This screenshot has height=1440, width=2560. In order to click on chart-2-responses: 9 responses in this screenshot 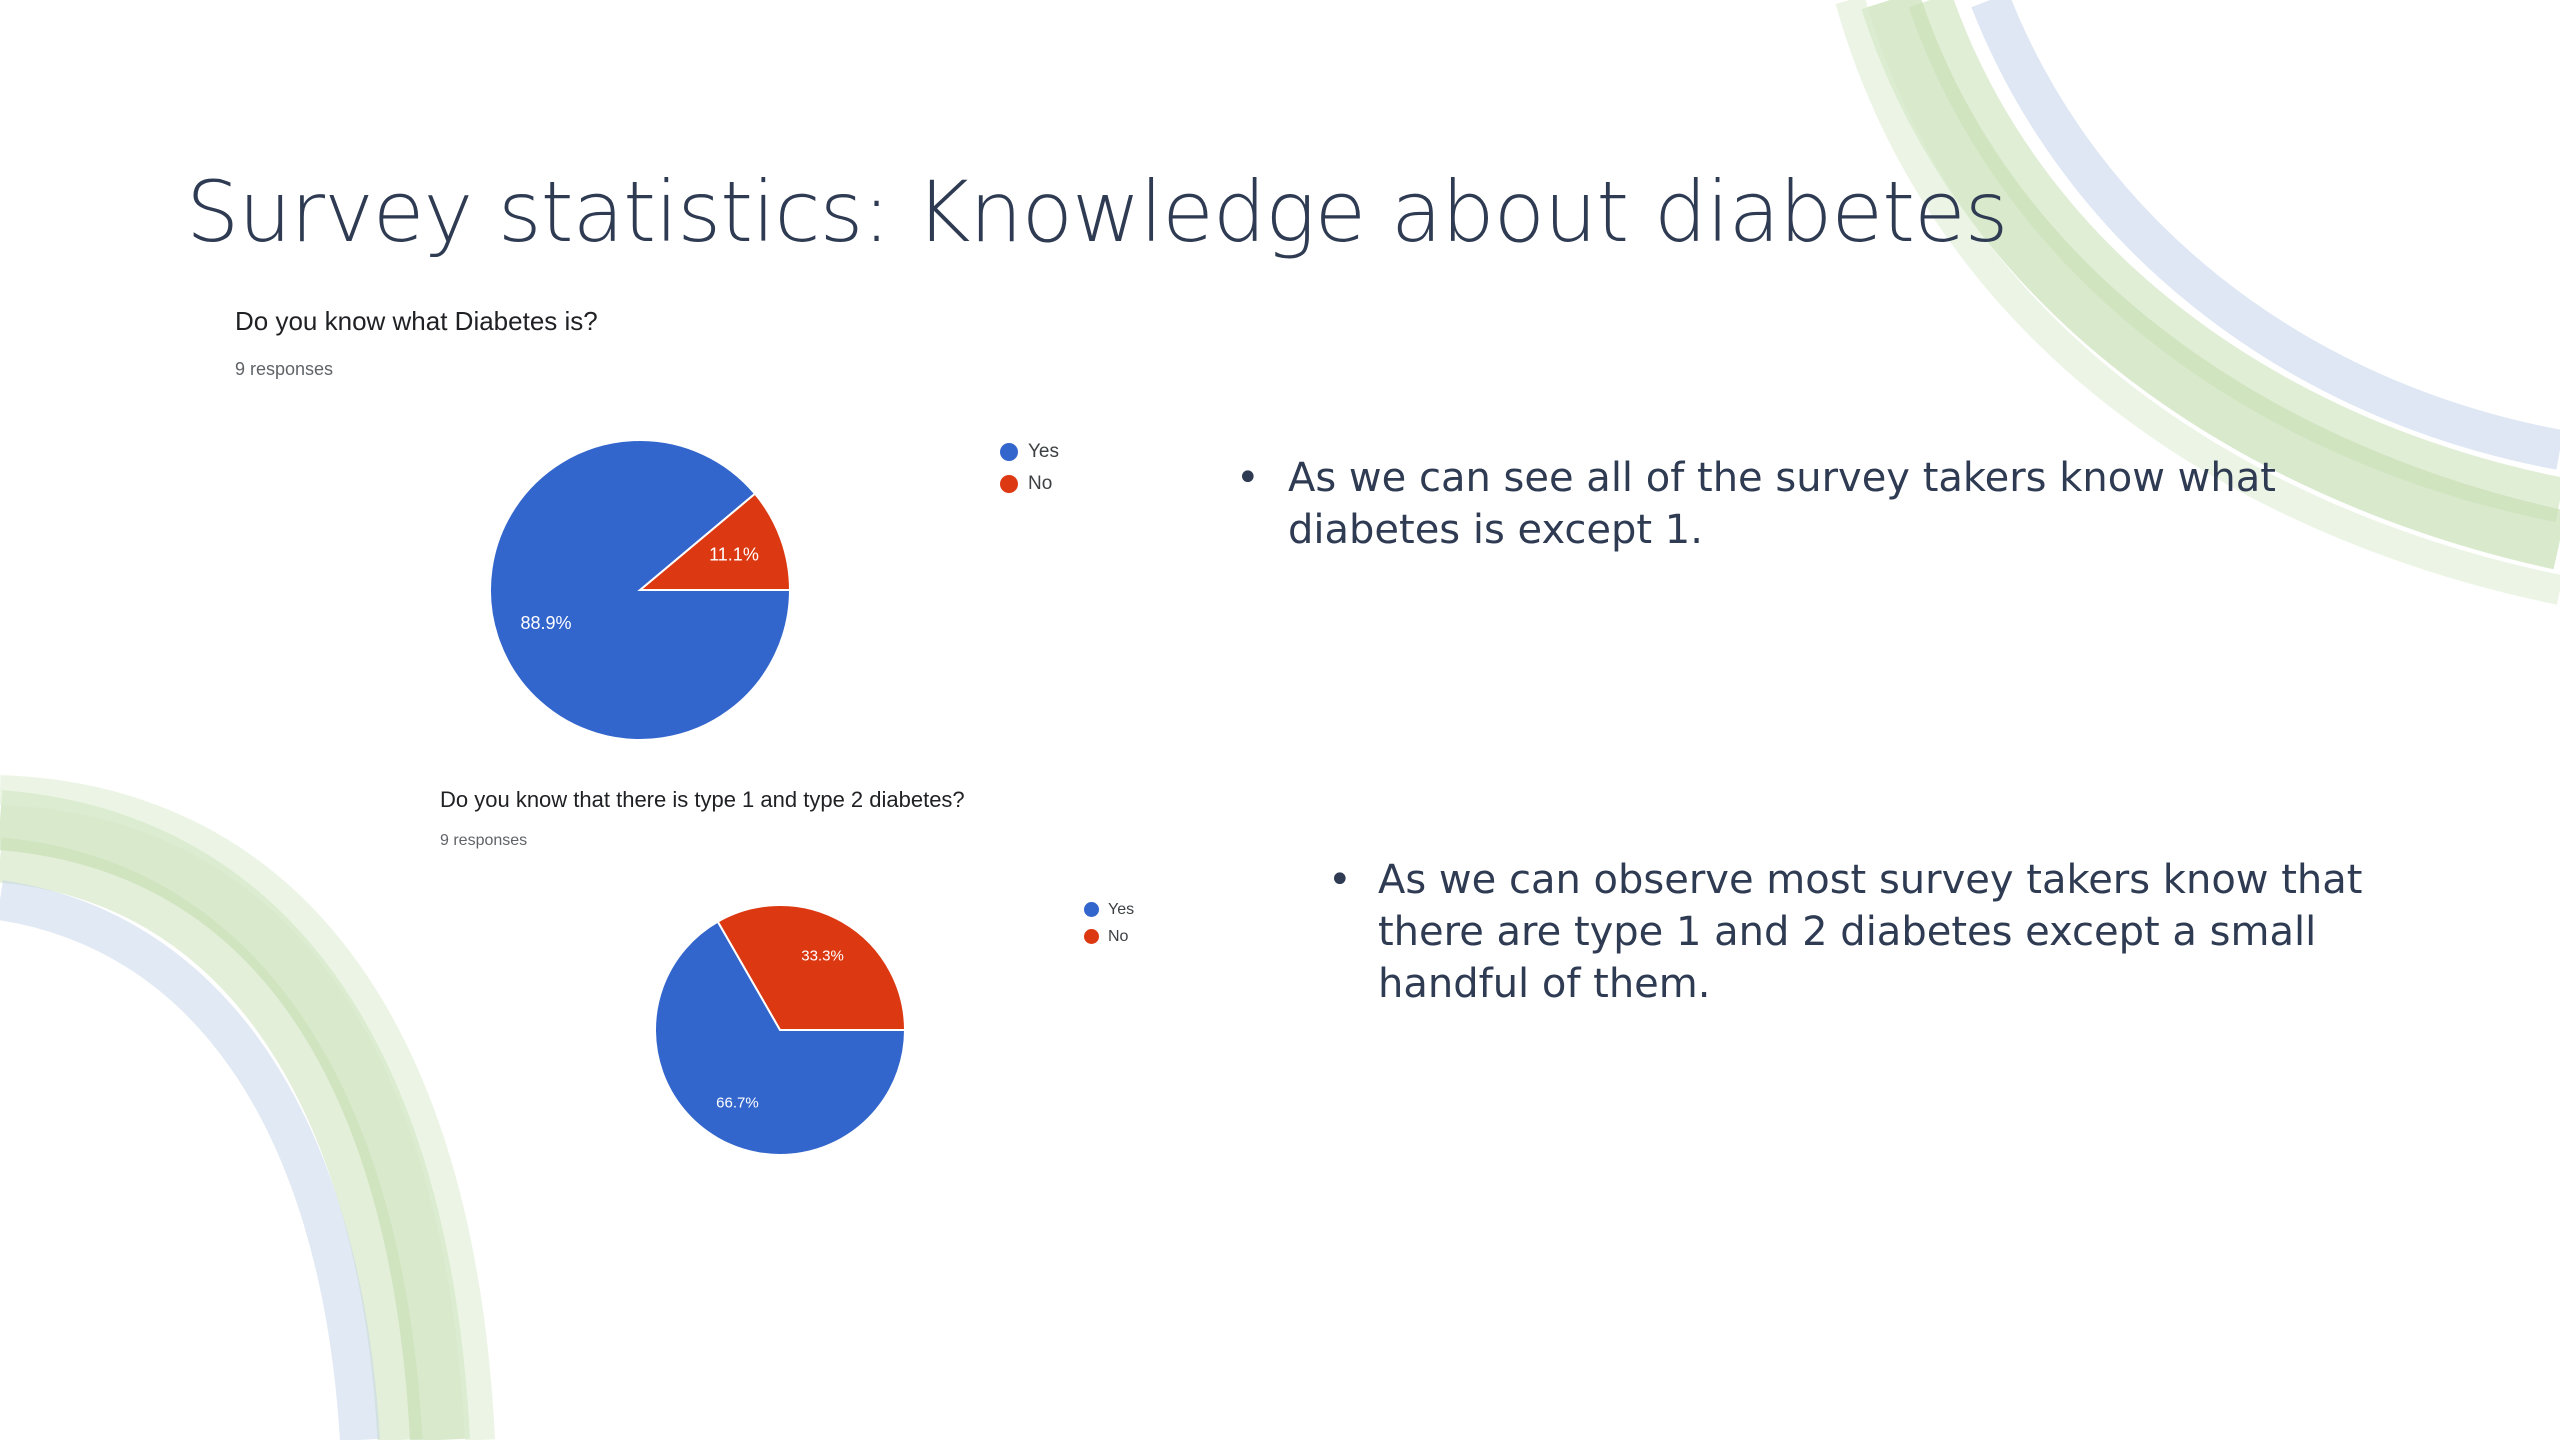, I will do `click(484, 840)`.